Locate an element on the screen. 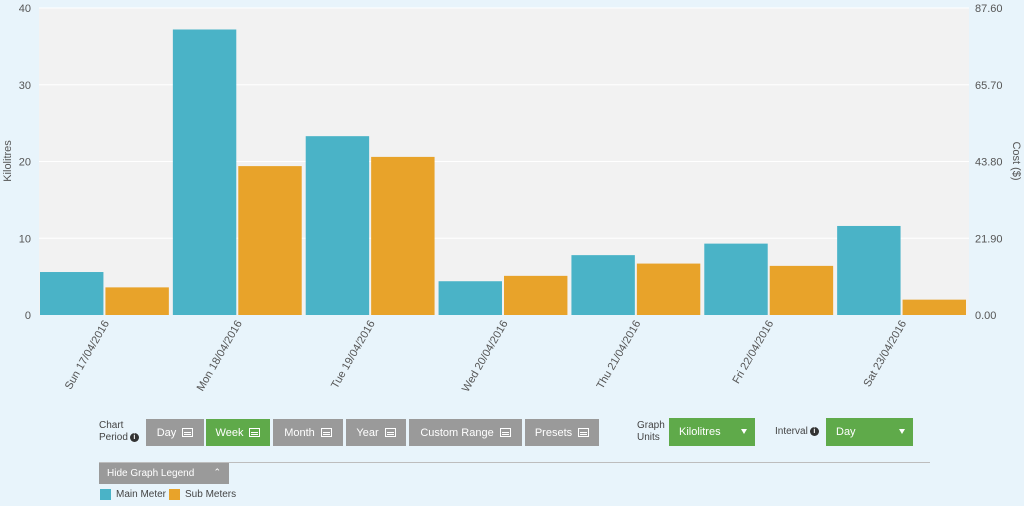  graph-units-label: Graph Units is located at coordinates (651, 431).